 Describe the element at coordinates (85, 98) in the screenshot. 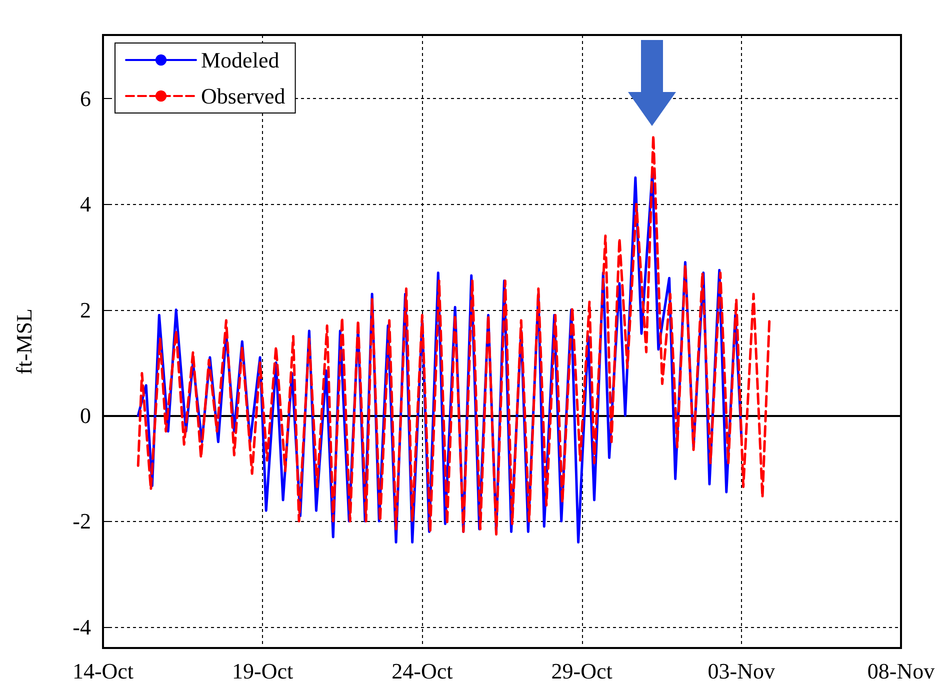

I see `y-tick-label: 6` at that location.